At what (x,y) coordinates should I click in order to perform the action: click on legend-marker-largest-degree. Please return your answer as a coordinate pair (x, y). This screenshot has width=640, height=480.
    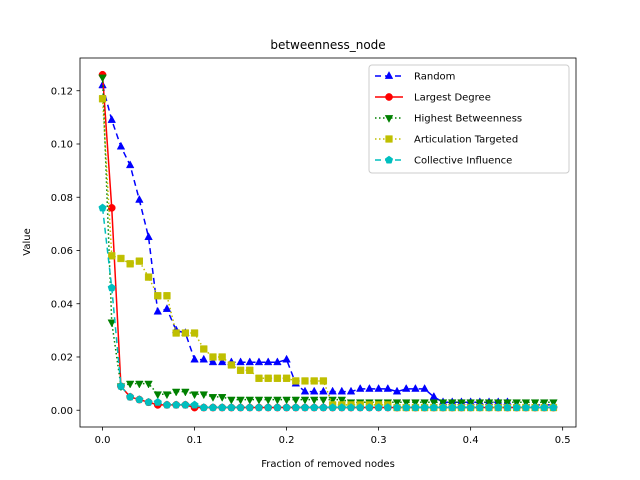
    Looking at the image, I should click on (389, 97).